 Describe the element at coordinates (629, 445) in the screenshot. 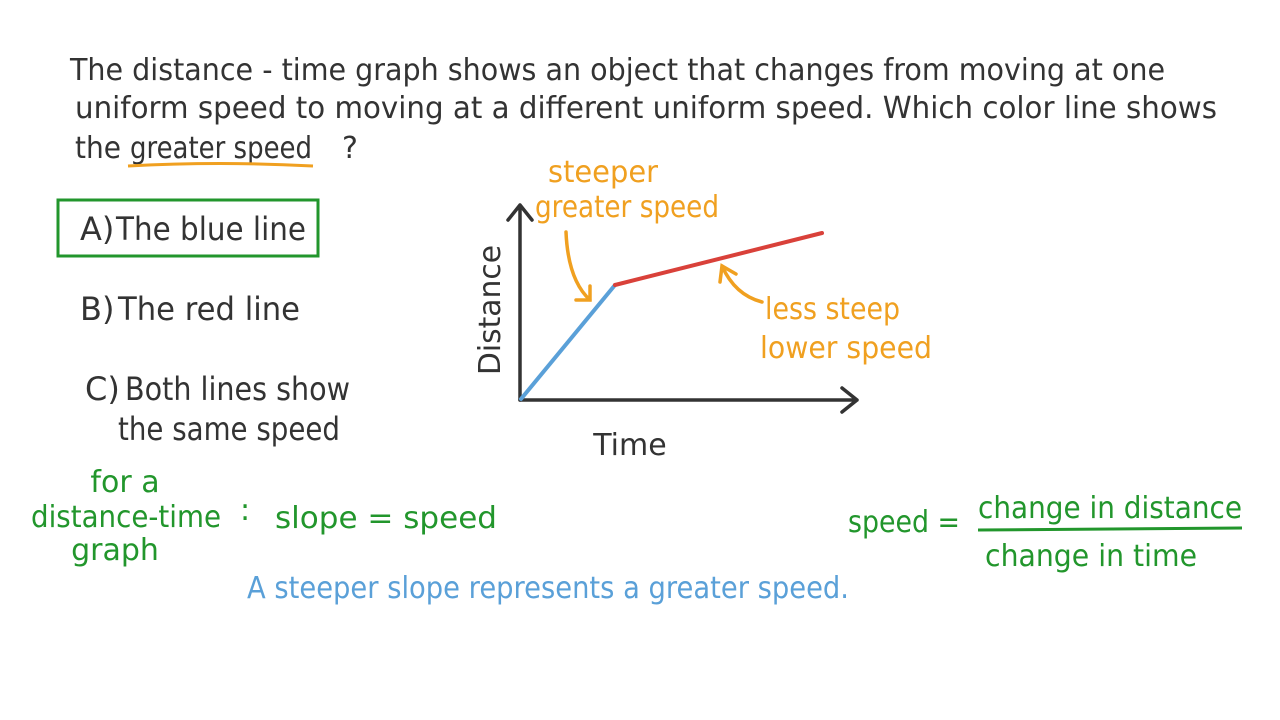

I see `x-axis-label: Time` at that location.